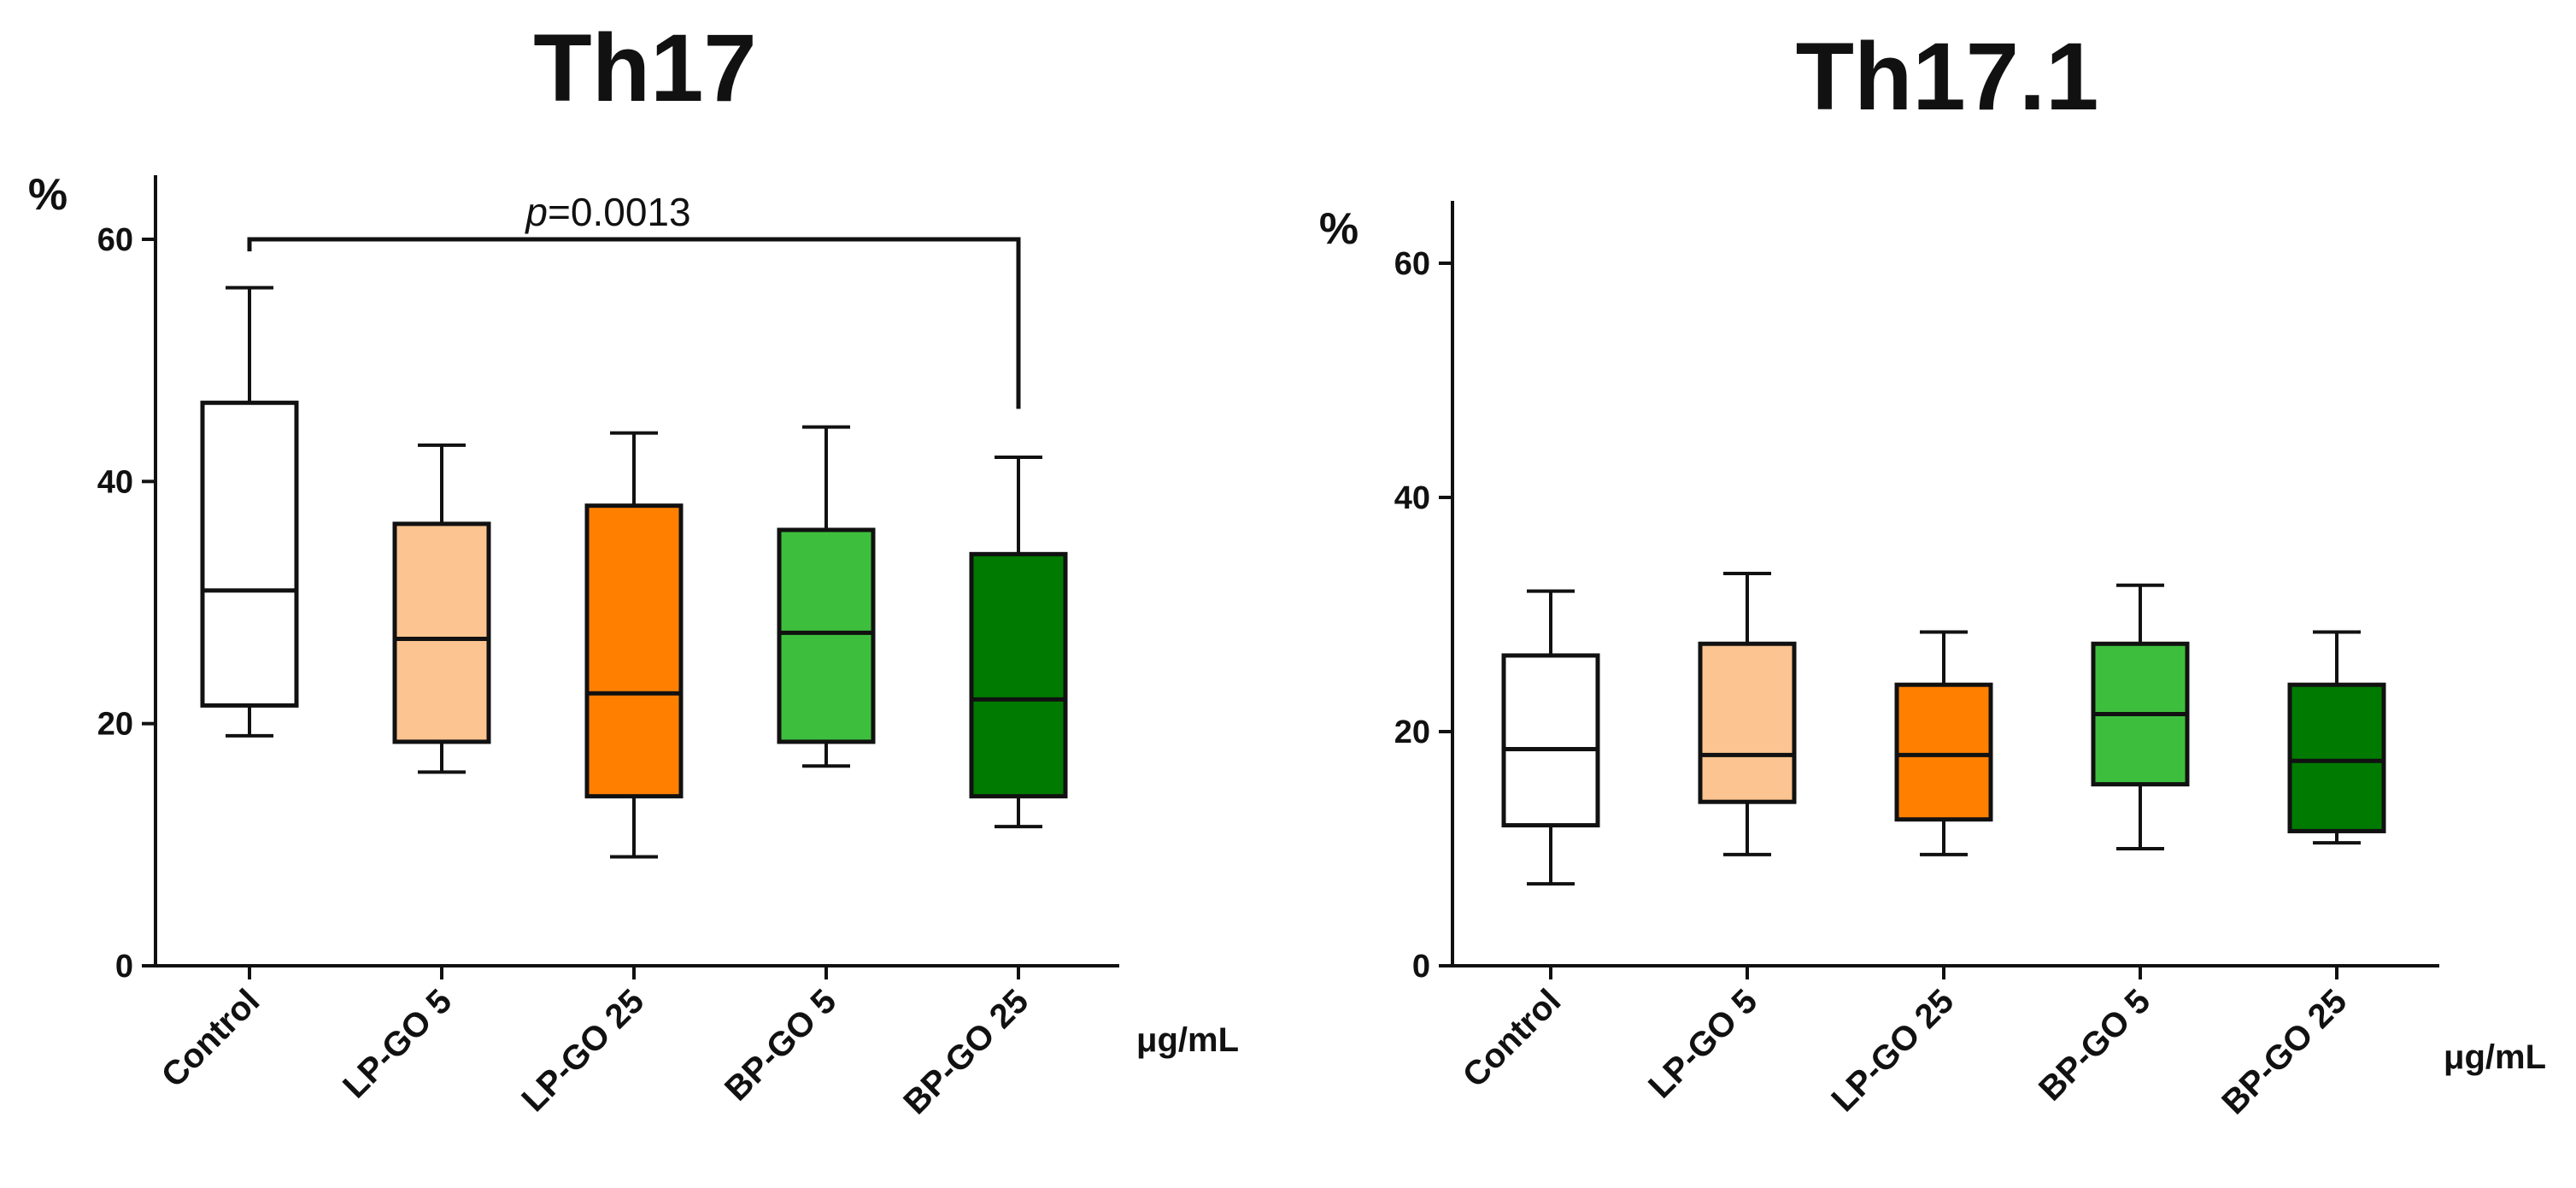 This screenshot has width=2576, height=1188. What do you see at coordinates (607, 212) in the screenshot?
I see `significance-label: p=0.0013` at bounding box center [607, 212].